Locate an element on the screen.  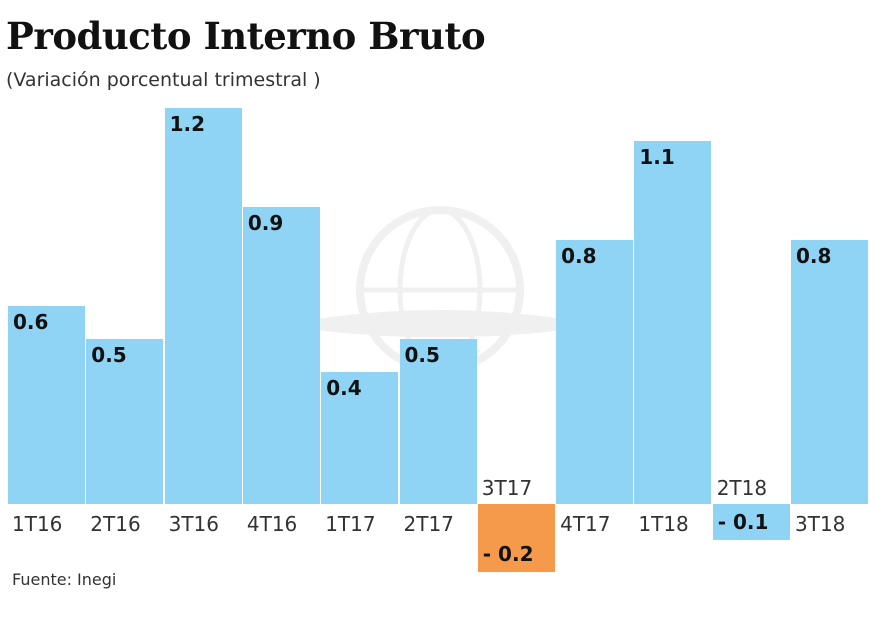
category-label: 4T17 is located at coordinates (585, 524).